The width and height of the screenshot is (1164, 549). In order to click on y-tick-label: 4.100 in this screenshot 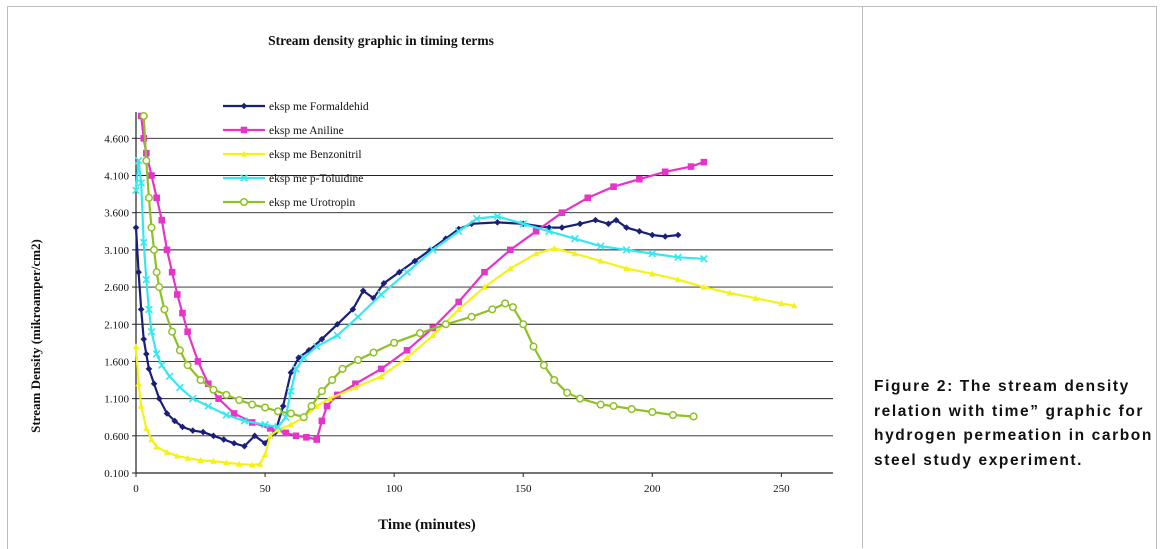, I will do `click(116, 177)`.